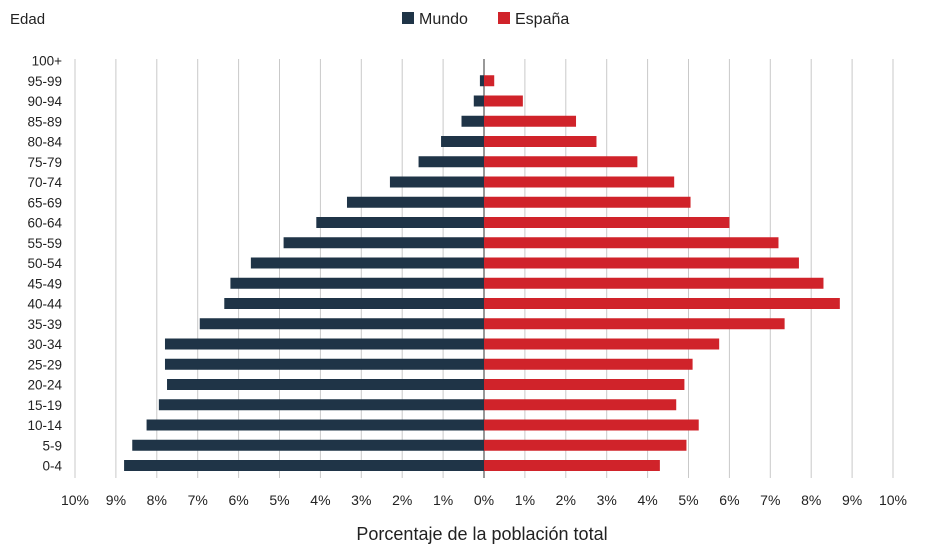 The width and height of the screenshot is (930, 545). Describe the element at coordinates (44, 405) in the screenshot. I see `age-group-label: 15-19` at that location.